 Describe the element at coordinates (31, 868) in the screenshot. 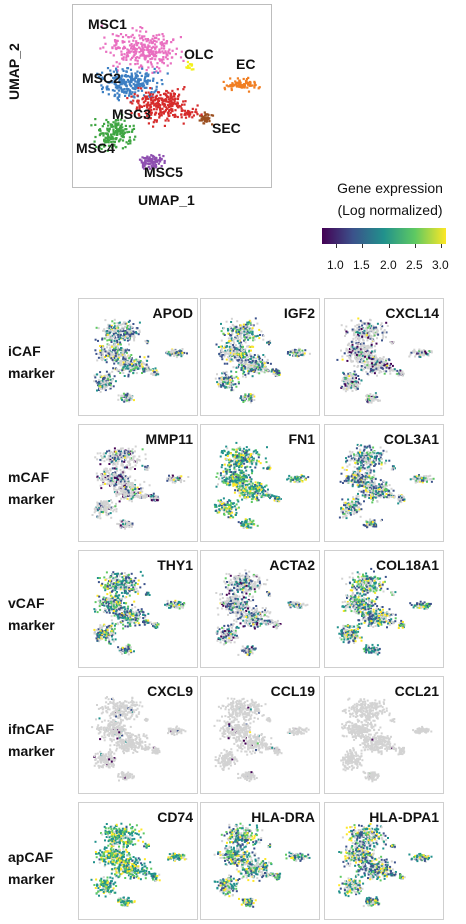

I see `row-label-apcaf: apCAF marker` at that location.